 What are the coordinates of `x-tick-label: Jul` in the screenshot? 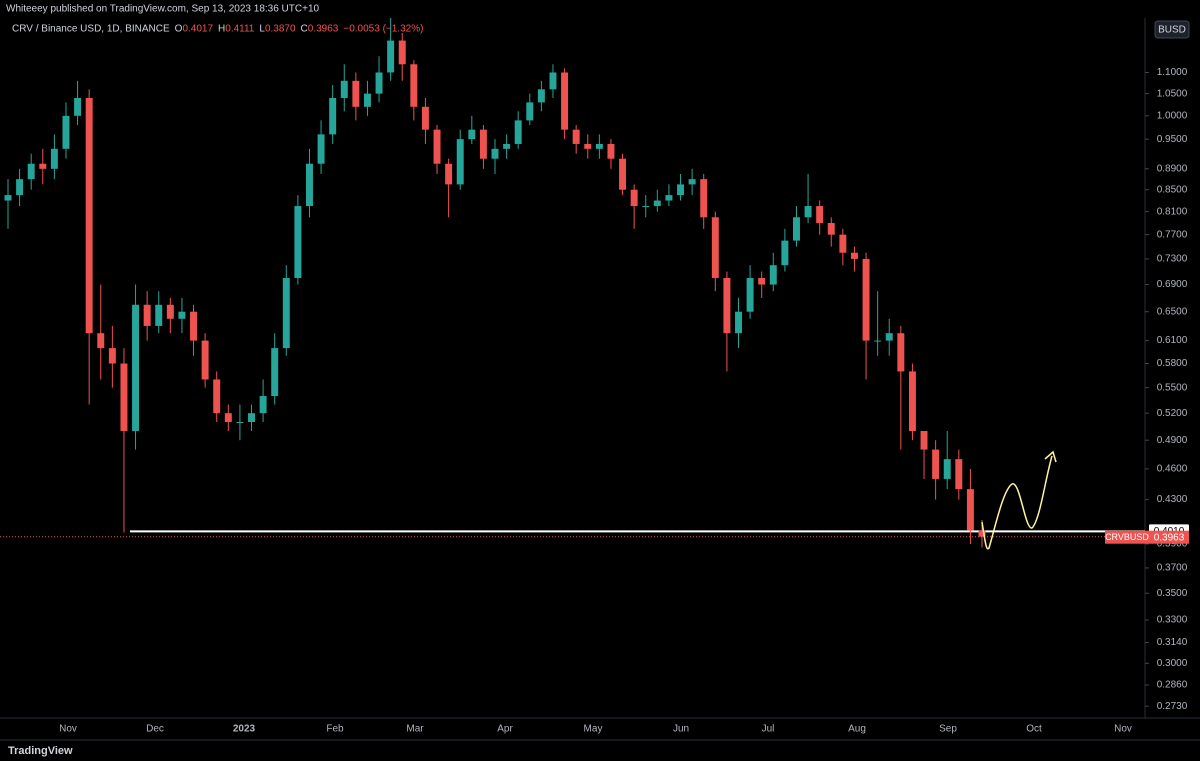 It's located at (768, 729).